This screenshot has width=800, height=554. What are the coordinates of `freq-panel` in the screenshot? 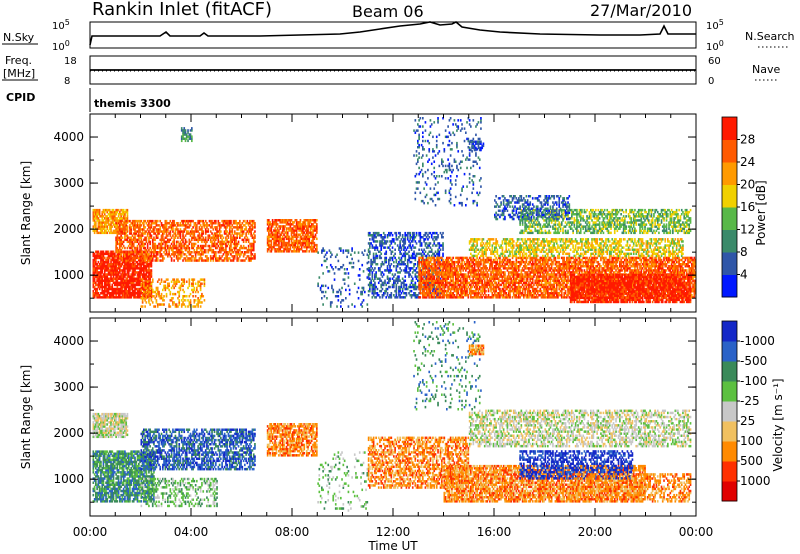 It's located at (393, 70).